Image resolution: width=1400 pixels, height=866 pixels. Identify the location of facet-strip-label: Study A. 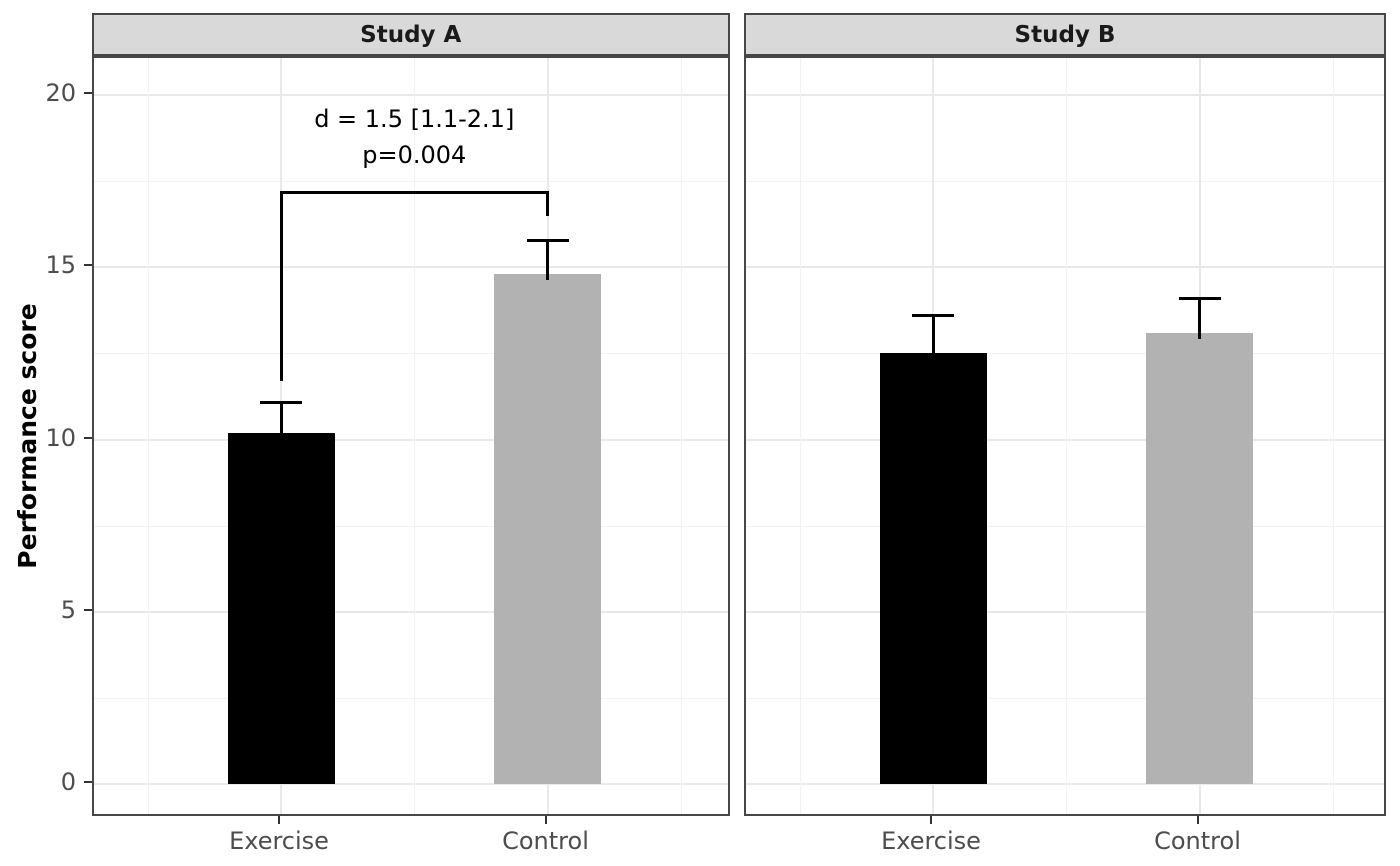
(411, 34).